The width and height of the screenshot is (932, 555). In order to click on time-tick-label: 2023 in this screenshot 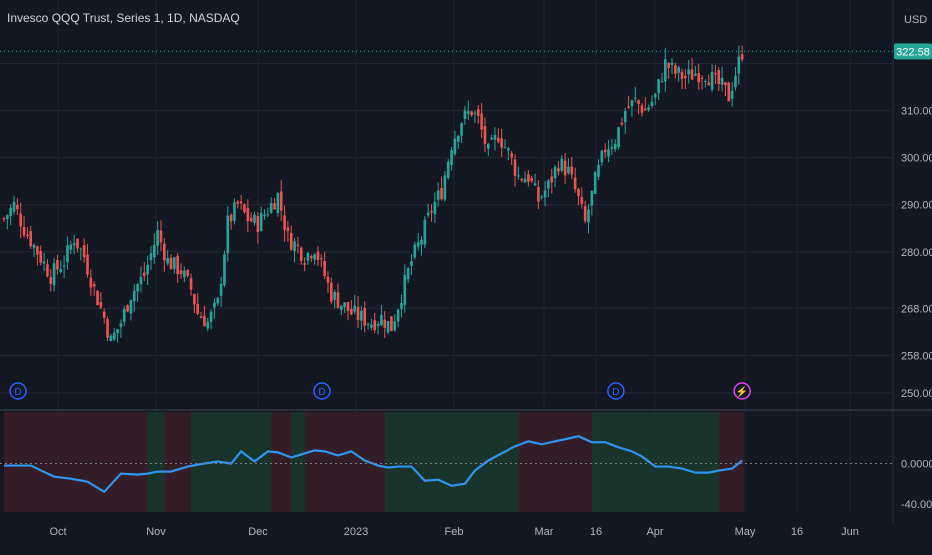, I will do `click(356, 532)`.